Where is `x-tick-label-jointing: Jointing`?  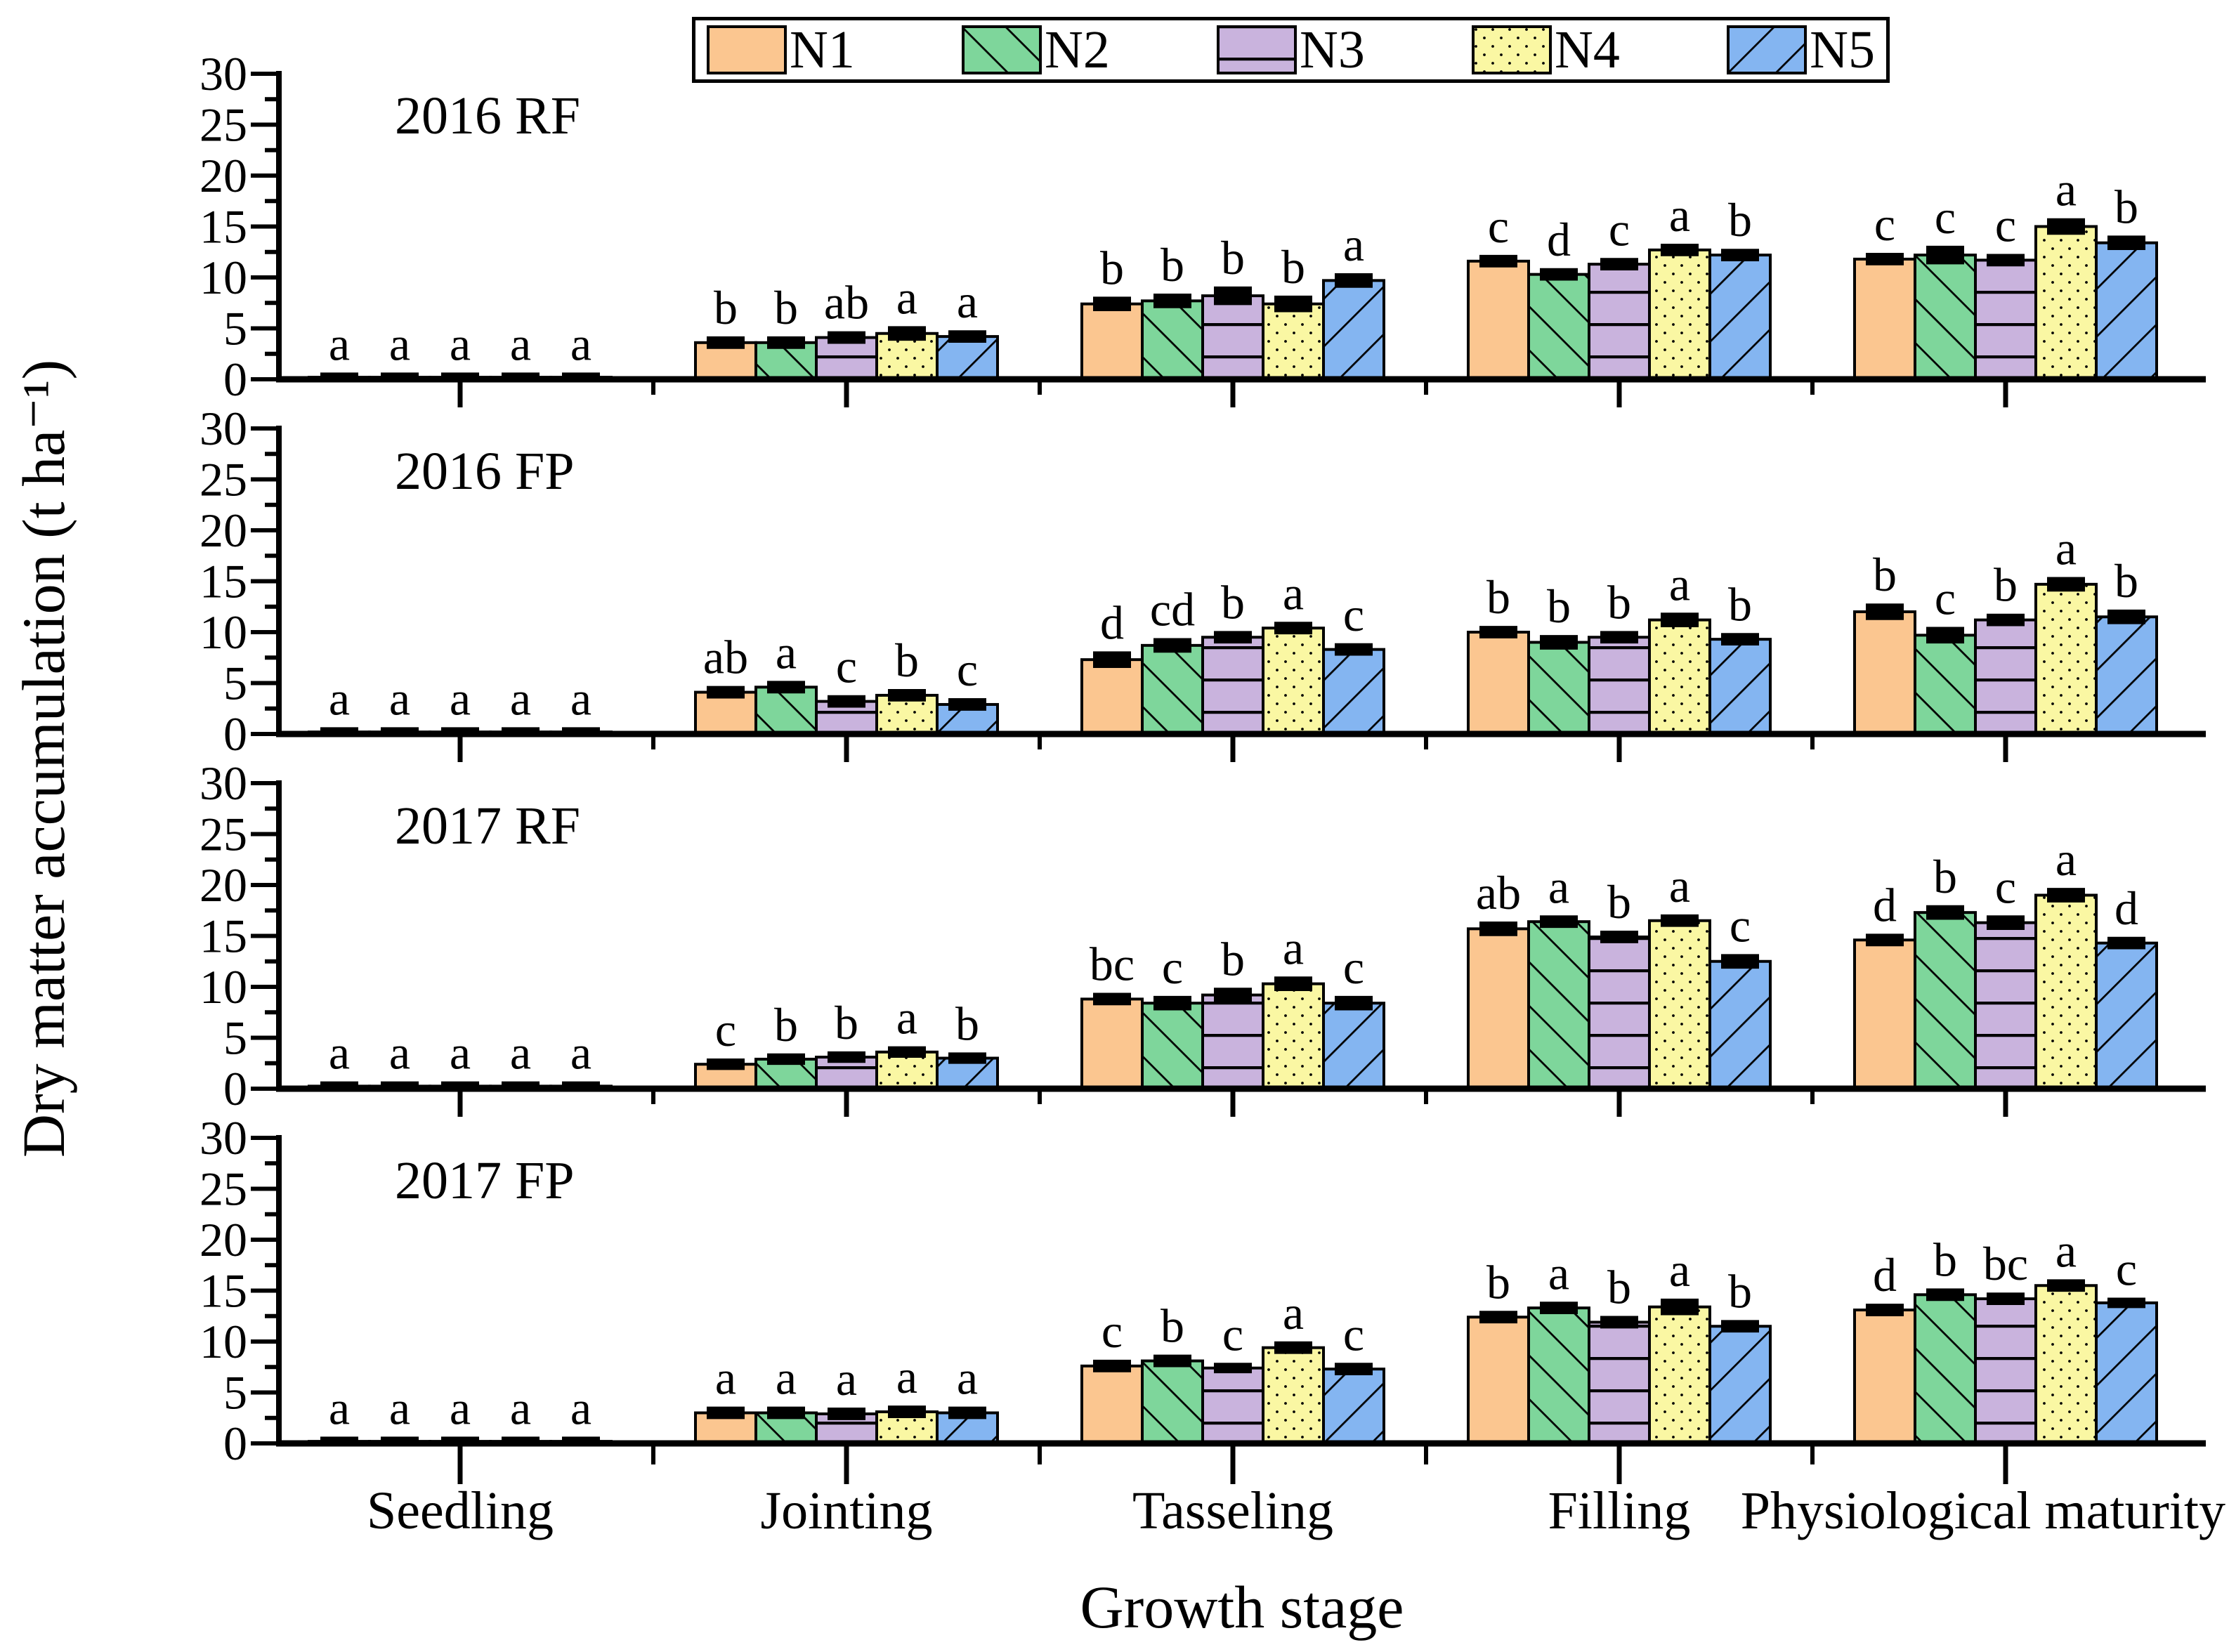 x-tick-label-jointing: Jointing is located at coordinates (846, 1510).